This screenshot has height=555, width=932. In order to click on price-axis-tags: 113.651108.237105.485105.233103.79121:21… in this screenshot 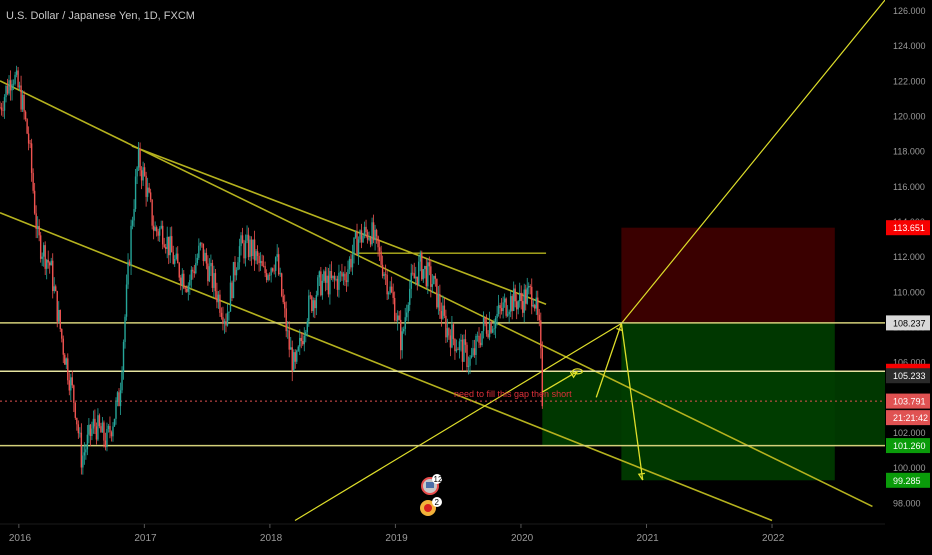, I will do `click(908, 354)`.